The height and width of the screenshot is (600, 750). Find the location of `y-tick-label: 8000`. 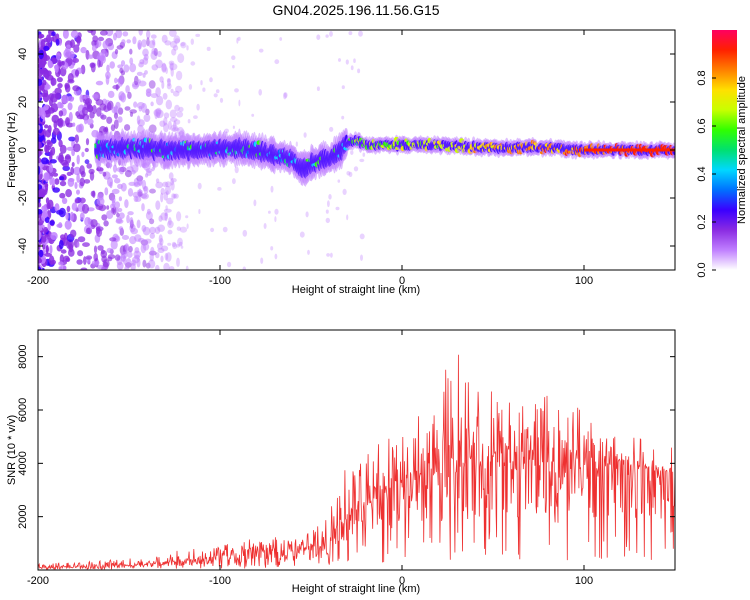

y-tick-label: 8000 is located at coordinates (23, 356).